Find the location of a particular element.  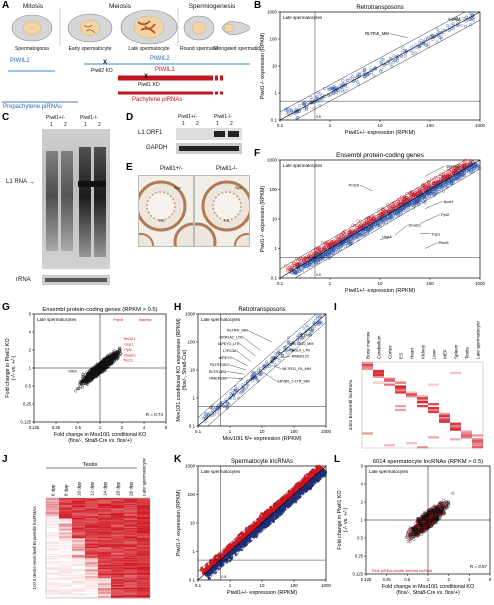

annotation-label: MLTR31_FA_MM is located at coordinates (296, 369).